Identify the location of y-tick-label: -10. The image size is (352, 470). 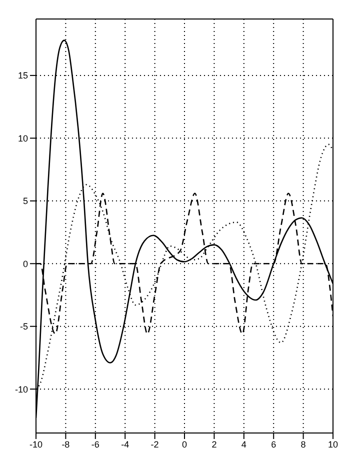
(21, 389).